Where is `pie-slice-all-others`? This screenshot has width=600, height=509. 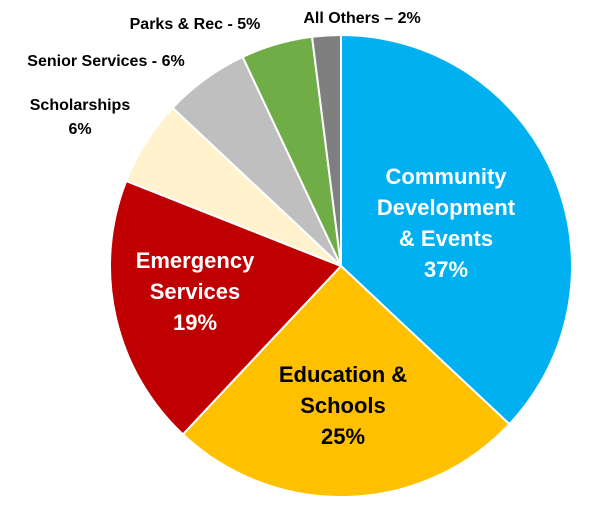 pie-slice-all-others is located at coordinates (326, 150).